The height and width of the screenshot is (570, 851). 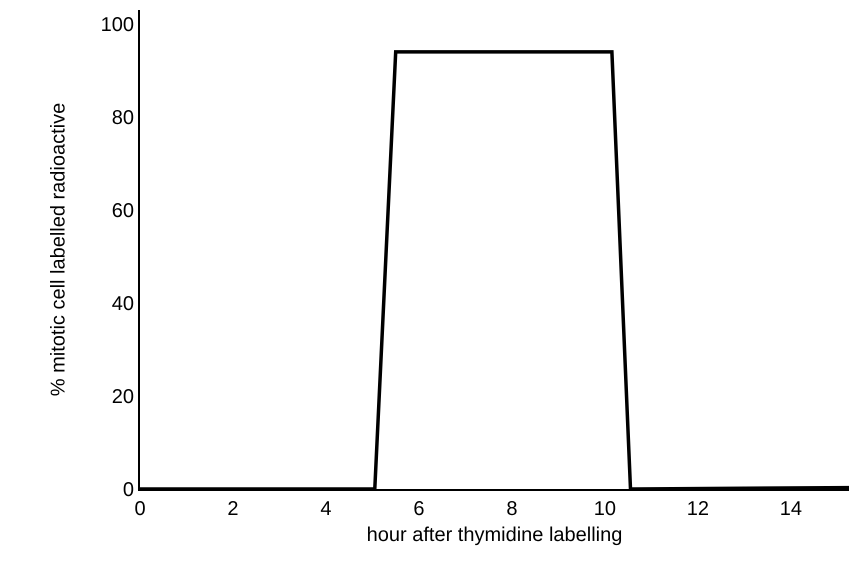 What do you see at coordinates (123, 303) in the screenshot?
I see `y-tick-label: 40` at bounding box center [123, 303].